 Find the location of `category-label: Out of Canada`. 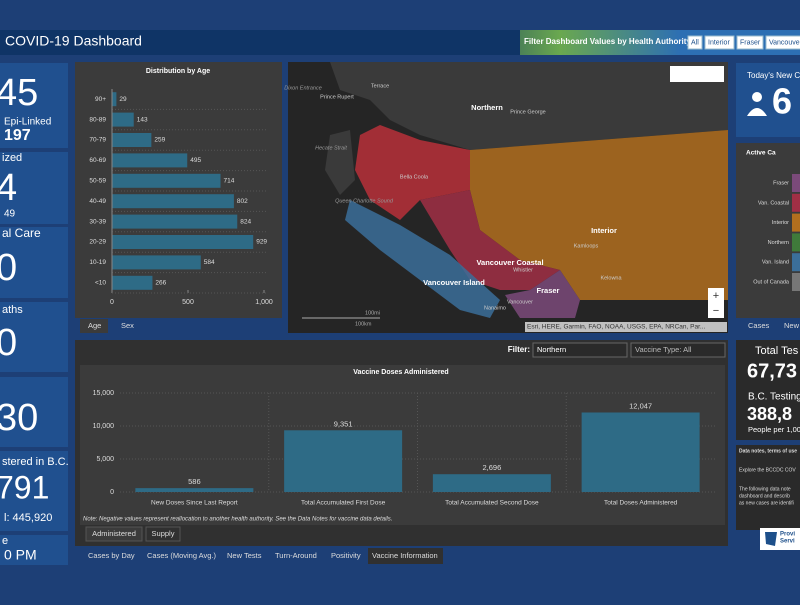

category-label: Out of Canada is located at coordinates (771, 282).